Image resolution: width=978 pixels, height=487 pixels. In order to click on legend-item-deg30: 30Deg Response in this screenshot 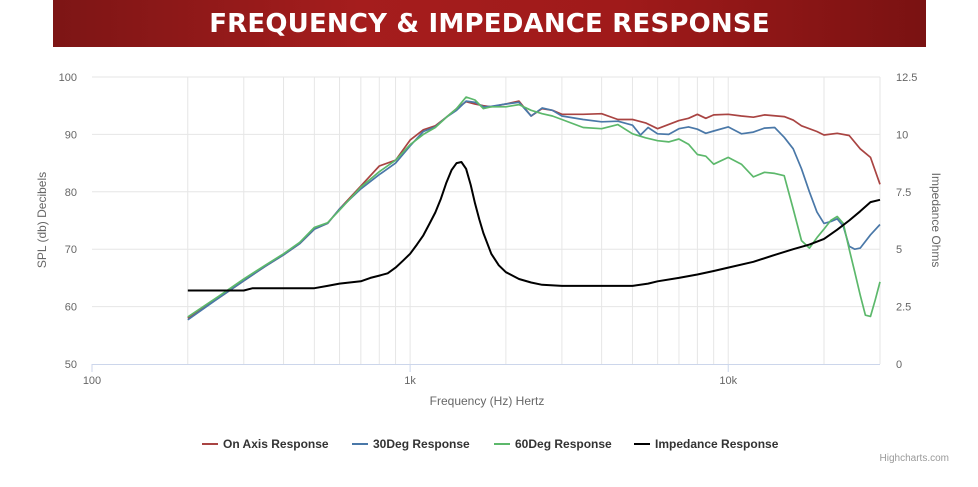, I will do `click(411, 444)`.